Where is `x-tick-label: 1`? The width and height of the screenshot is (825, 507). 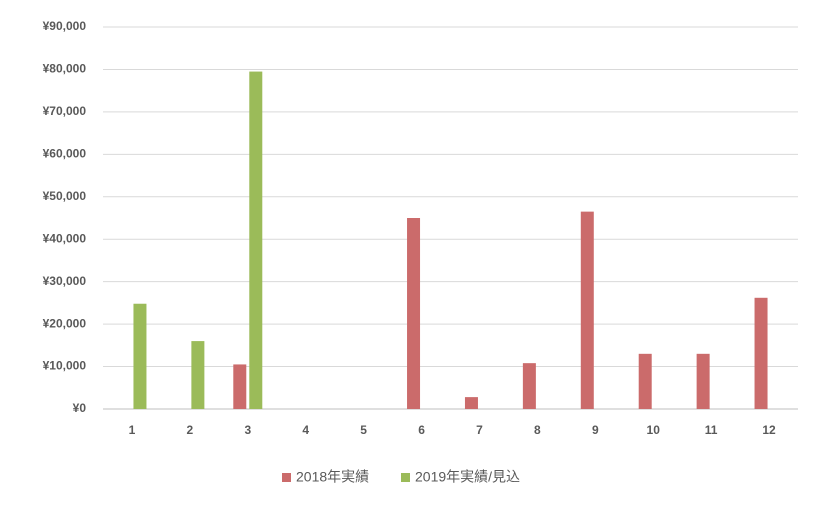
x-tick-label: 1 is located at coordinates (132, 430).